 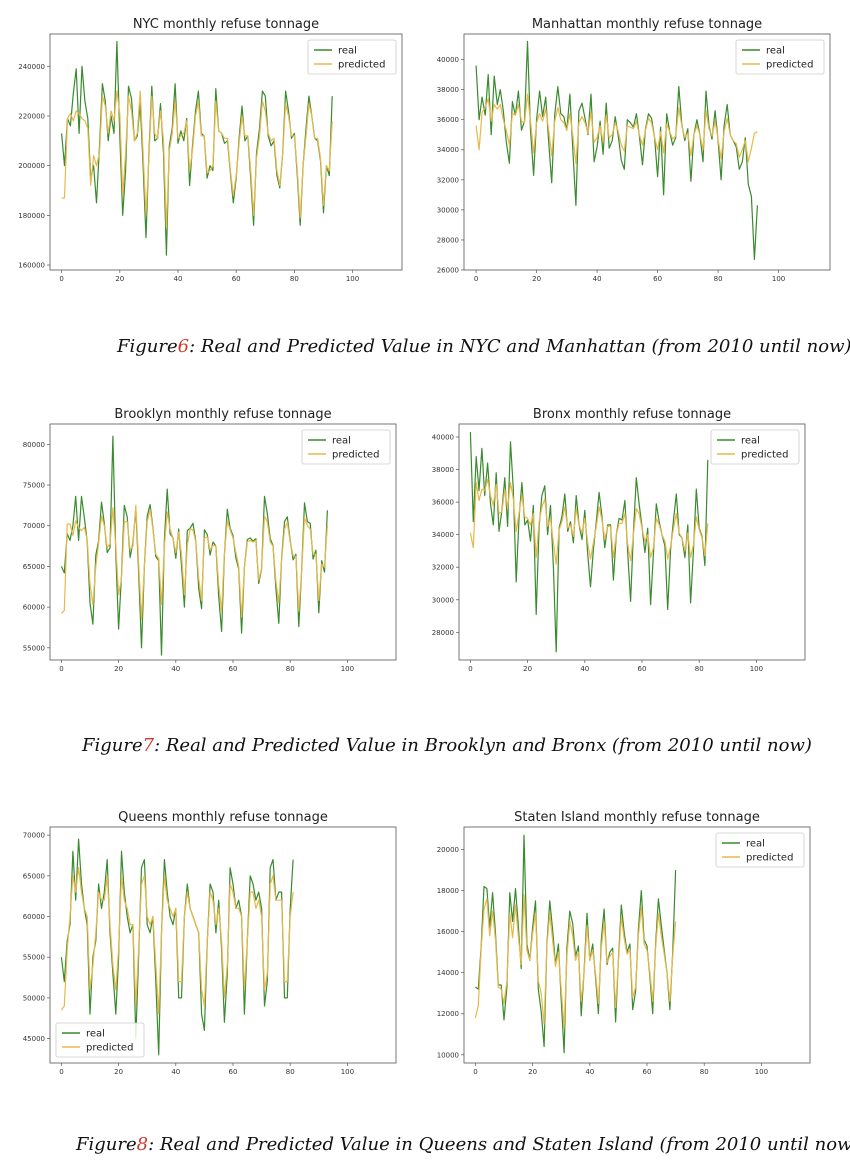 What do you see at coordinates (226, 24) in the screenshot?
I see `chart-title: NYC monthly refuse tonnage` at bounding box center [226, 24].